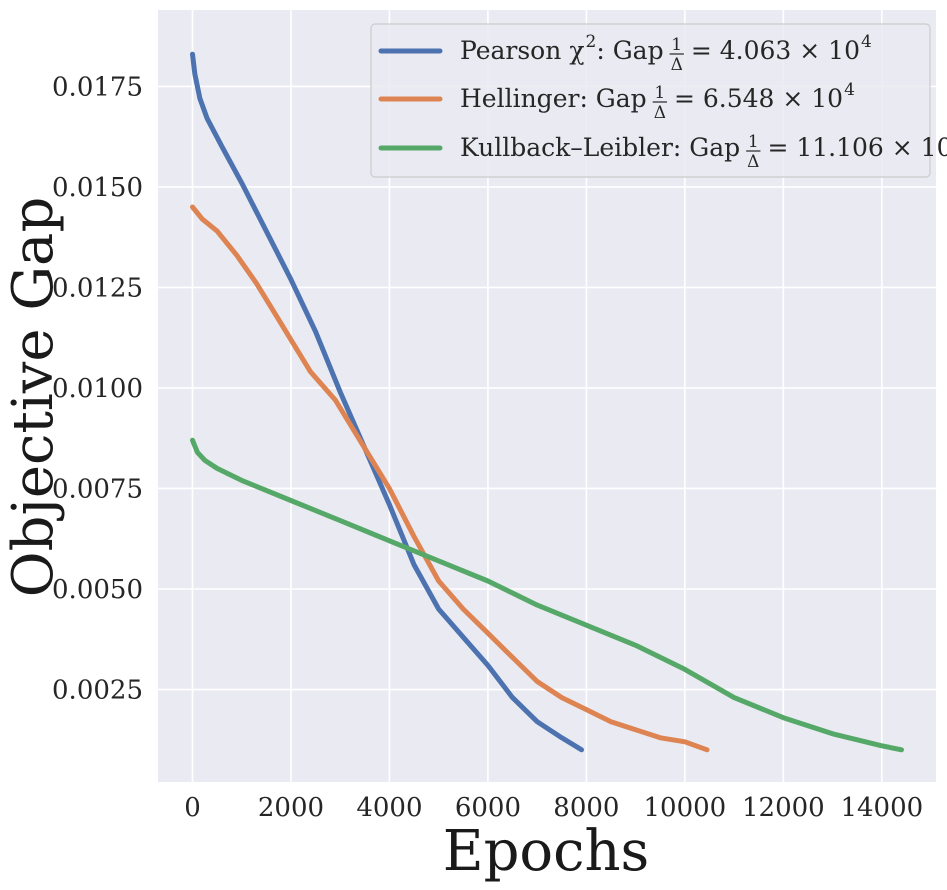 Image resolution: width=947 pixels, height=890 pixels. I want to click on legend-item-hellinger: Hellinger: Gap 1Δ = 6.548 × 10 4, so click(616, 101).